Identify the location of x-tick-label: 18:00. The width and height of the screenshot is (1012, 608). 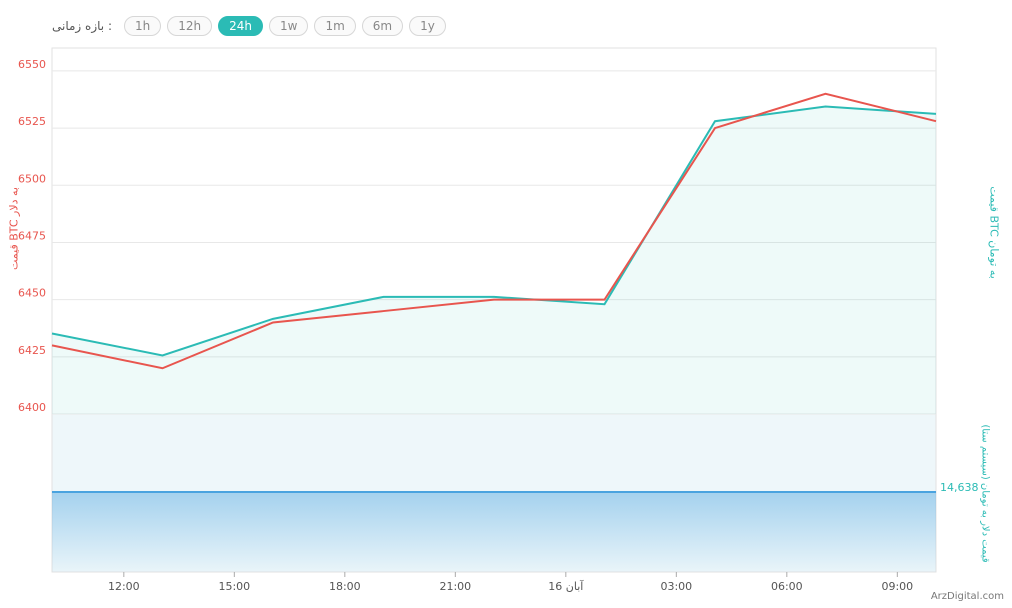
(345, 586).